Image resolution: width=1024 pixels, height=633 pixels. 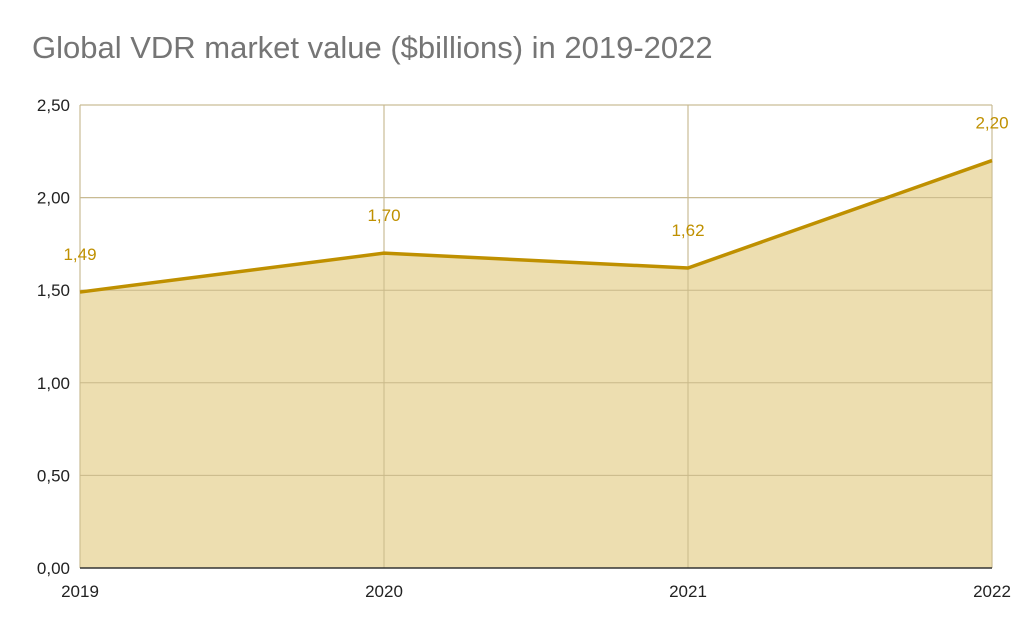 I want to click on y-tick-label: 1,50, so click(x=53, y=290).